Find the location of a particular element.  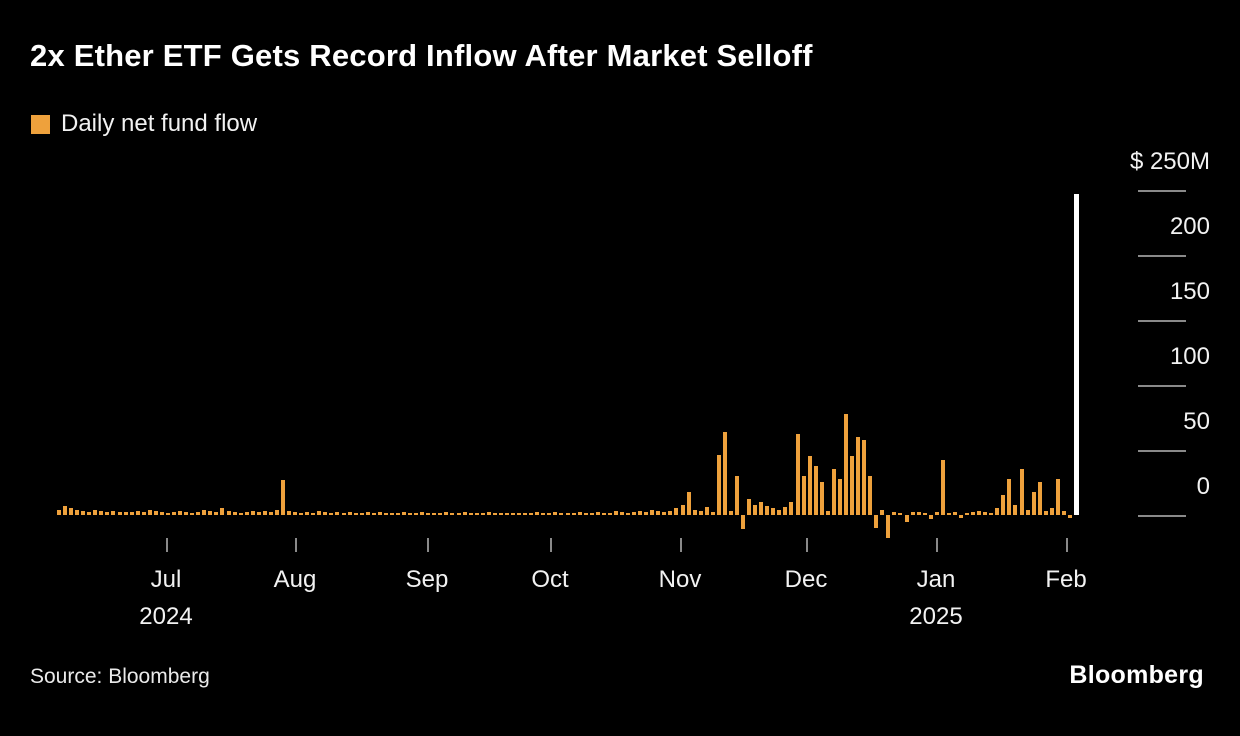

x-month-label: Feb is located at coordinates (1066, 579).